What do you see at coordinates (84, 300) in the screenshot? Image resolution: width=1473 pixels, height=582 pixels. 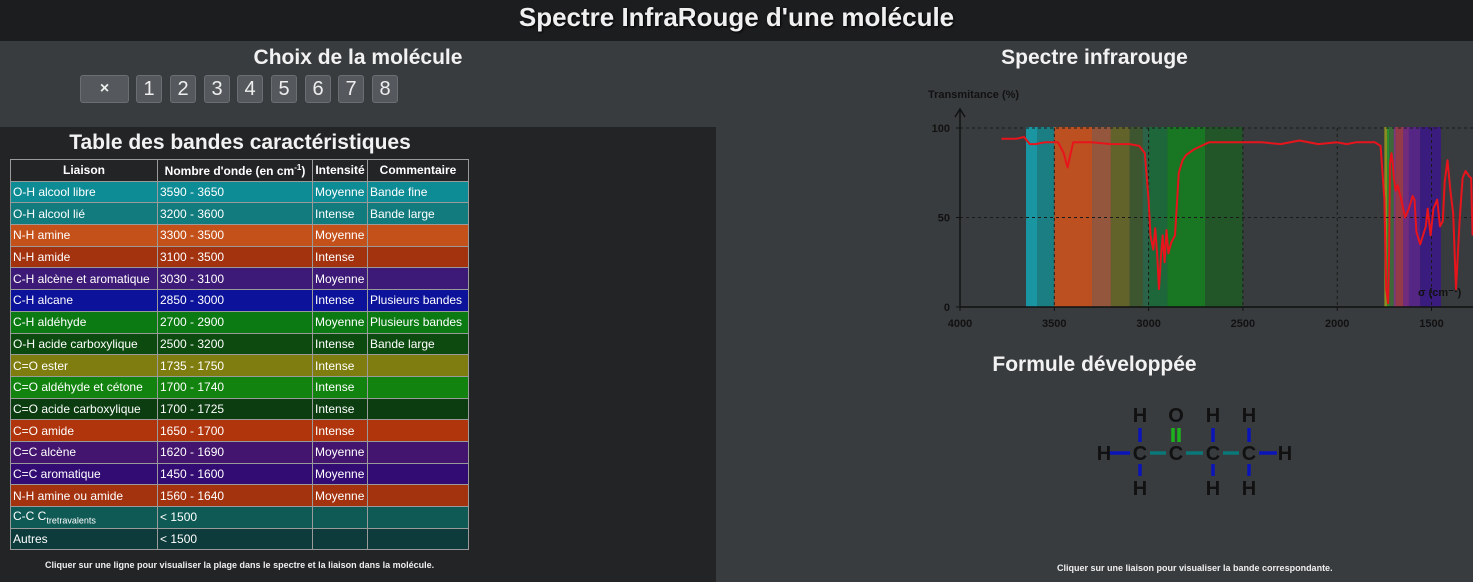 I see `band-liaison-cell: C-H alcane` at bounding box center [84, 300].